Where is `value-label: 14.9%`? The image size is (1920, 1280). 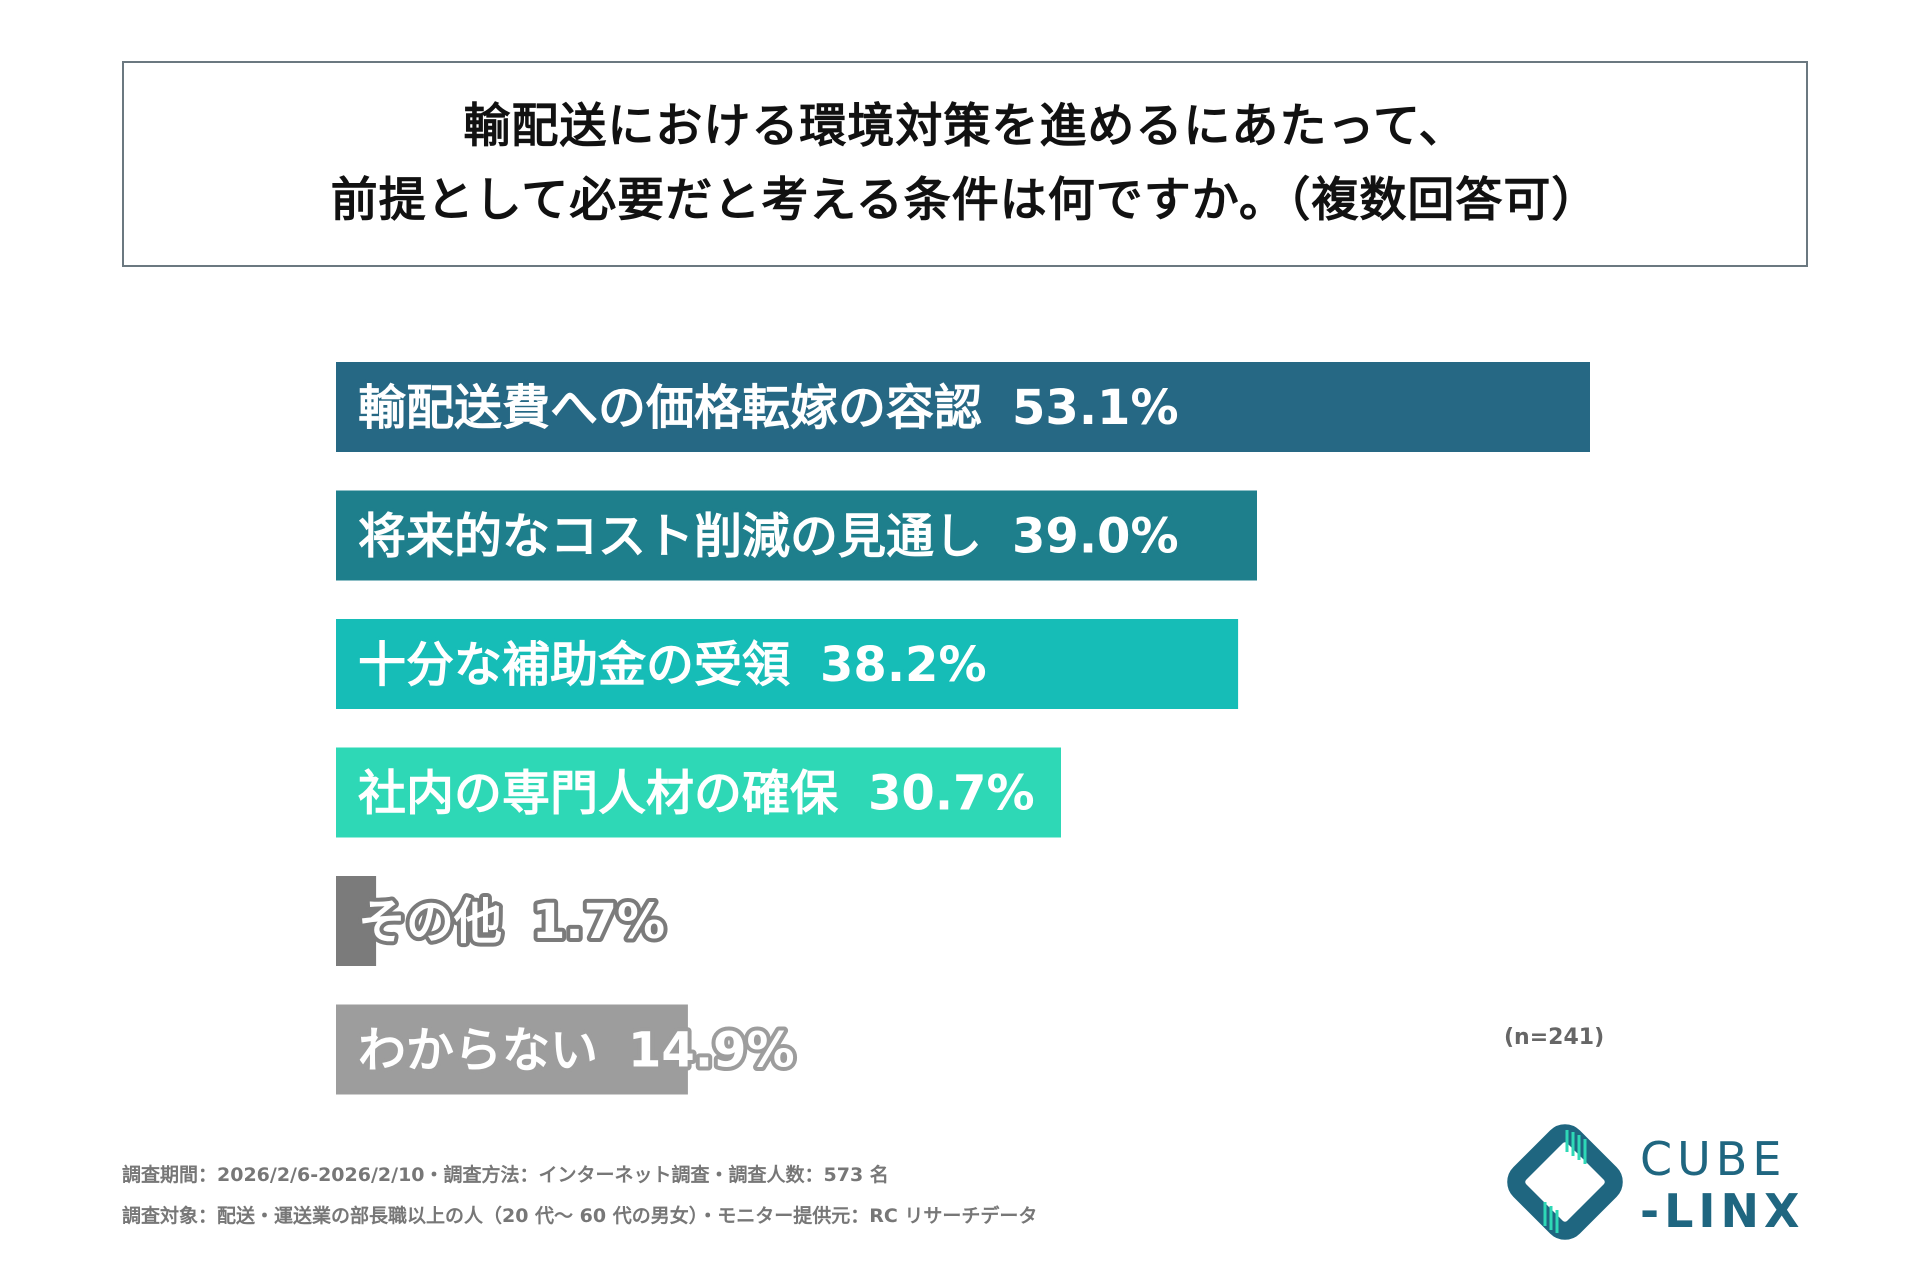 value-label: 14.9% is located at coordinates (711, 1051).